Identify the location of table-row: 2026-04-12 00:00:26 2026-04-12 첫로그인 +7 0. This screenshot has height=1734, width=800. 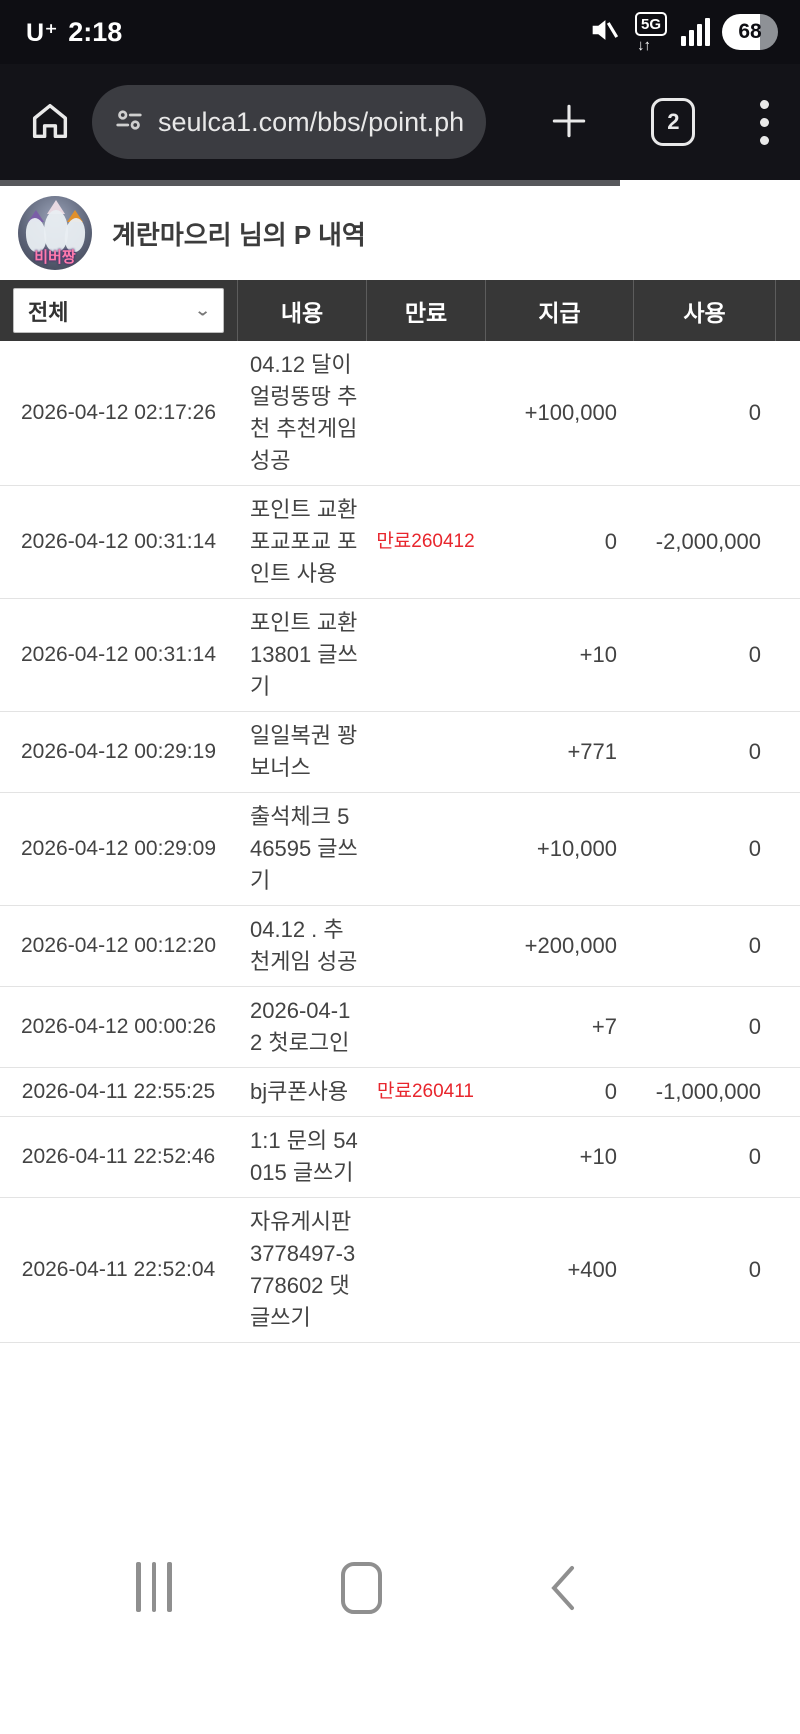
(400, 1027).